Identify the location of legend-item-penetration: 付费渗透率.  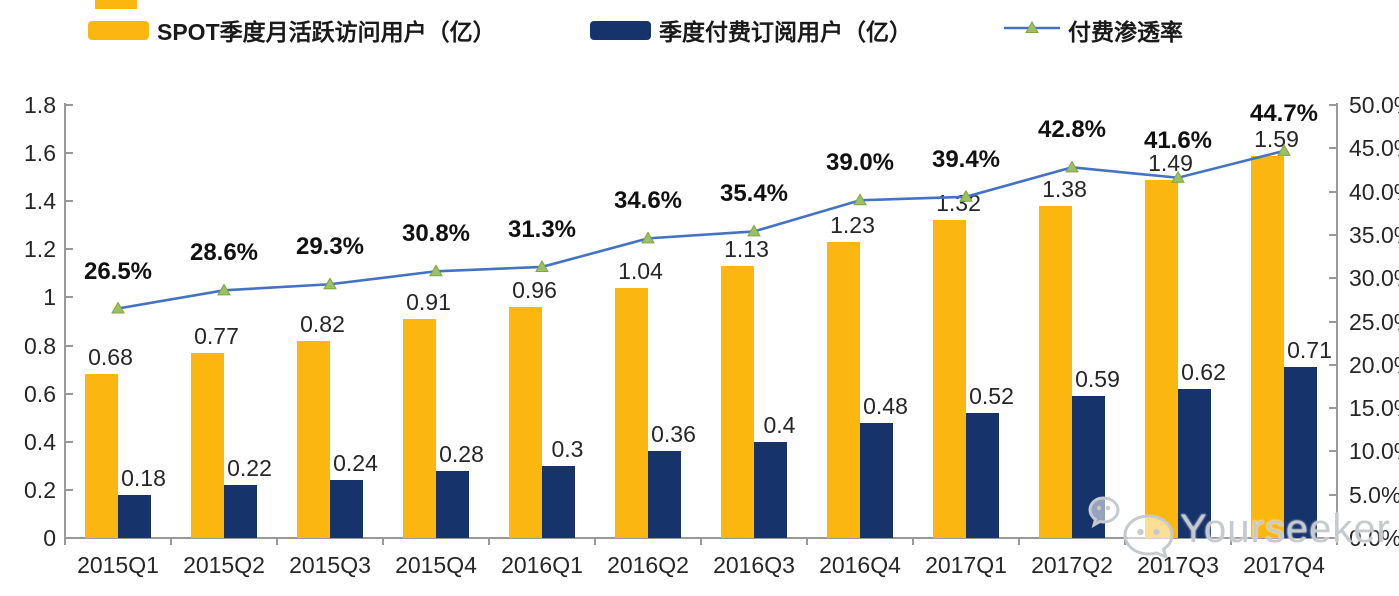
(1093, 31).